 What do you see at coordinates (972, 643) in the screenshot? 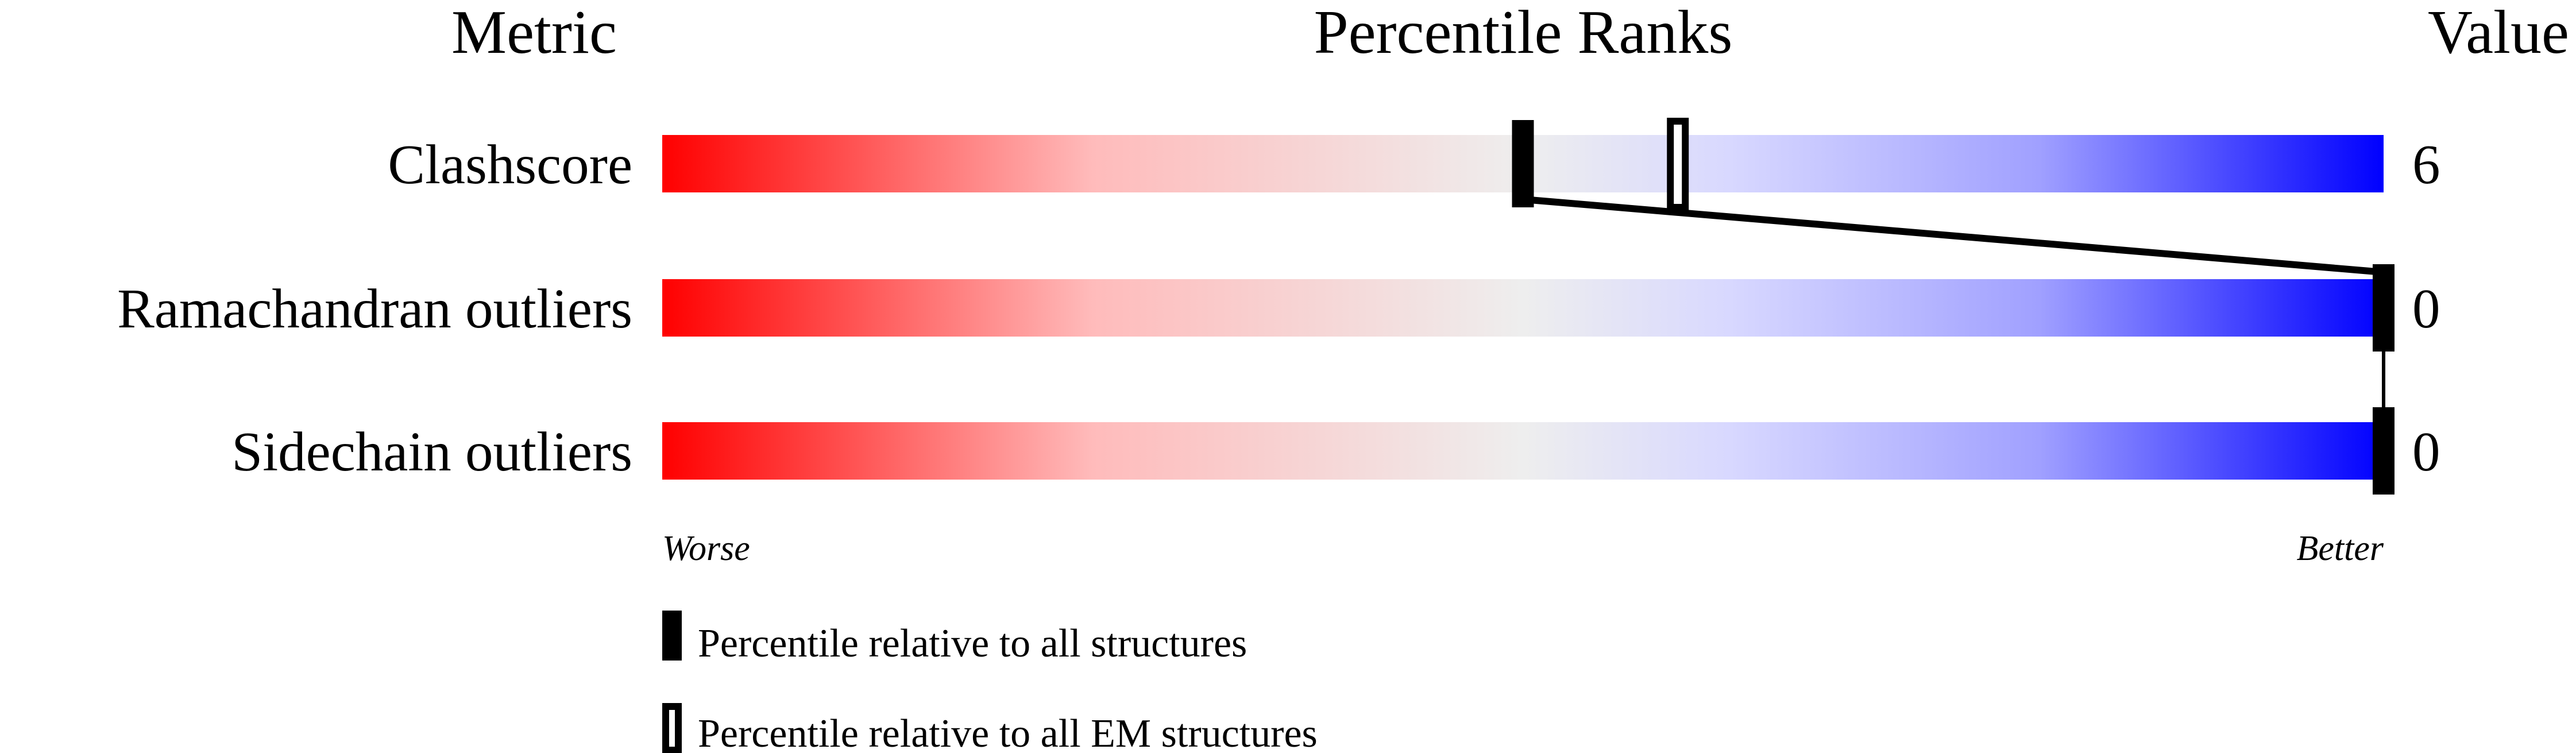
I see `legend-all-structures: Percentile relative to all structures` at bounding box center [972, 643].